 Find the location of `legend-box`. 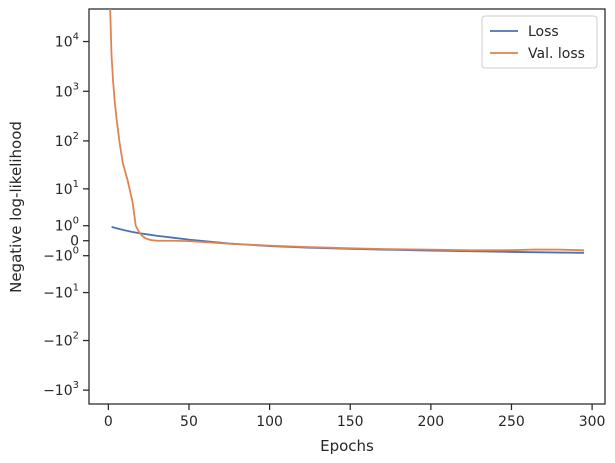

legend-box is located at coordinates (539, 42).